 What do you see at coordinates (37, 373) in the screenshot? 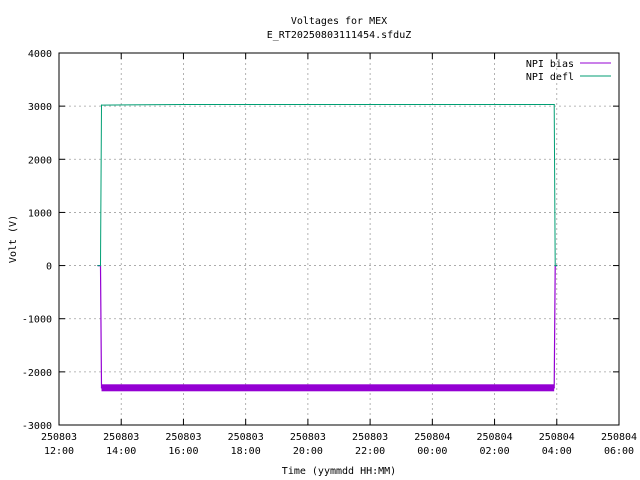
I see `y-tick-label: -2000` at bounding box center [37, 373].